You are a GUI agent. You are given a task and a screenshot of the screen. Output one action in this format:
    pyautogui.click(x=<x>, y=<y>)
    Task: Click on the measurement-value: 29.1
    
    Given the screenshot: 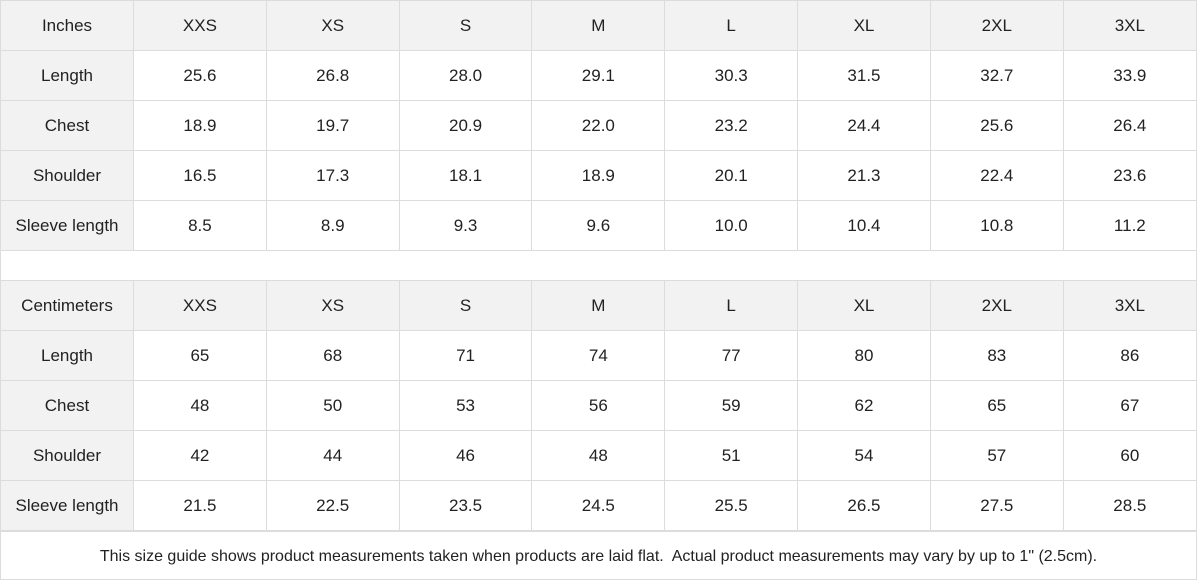 What is the action you would take?
    pyautogui.click(x=598, y=75)
    